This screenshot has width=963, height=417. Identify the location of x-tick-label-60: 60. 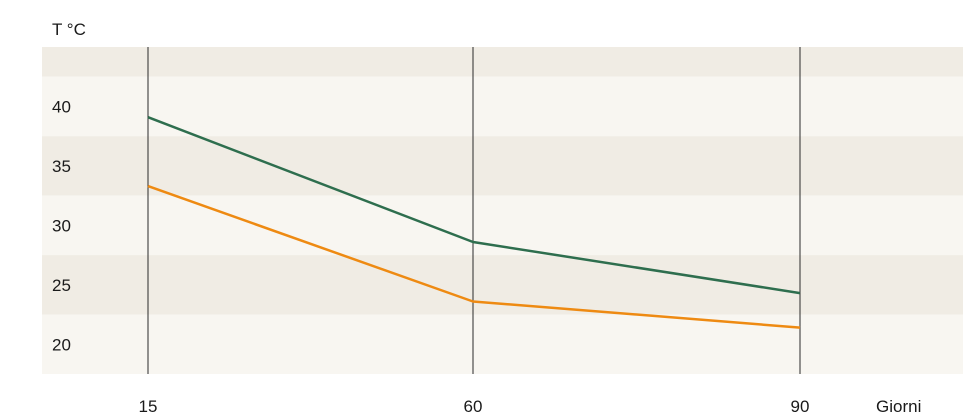
(473, 405).